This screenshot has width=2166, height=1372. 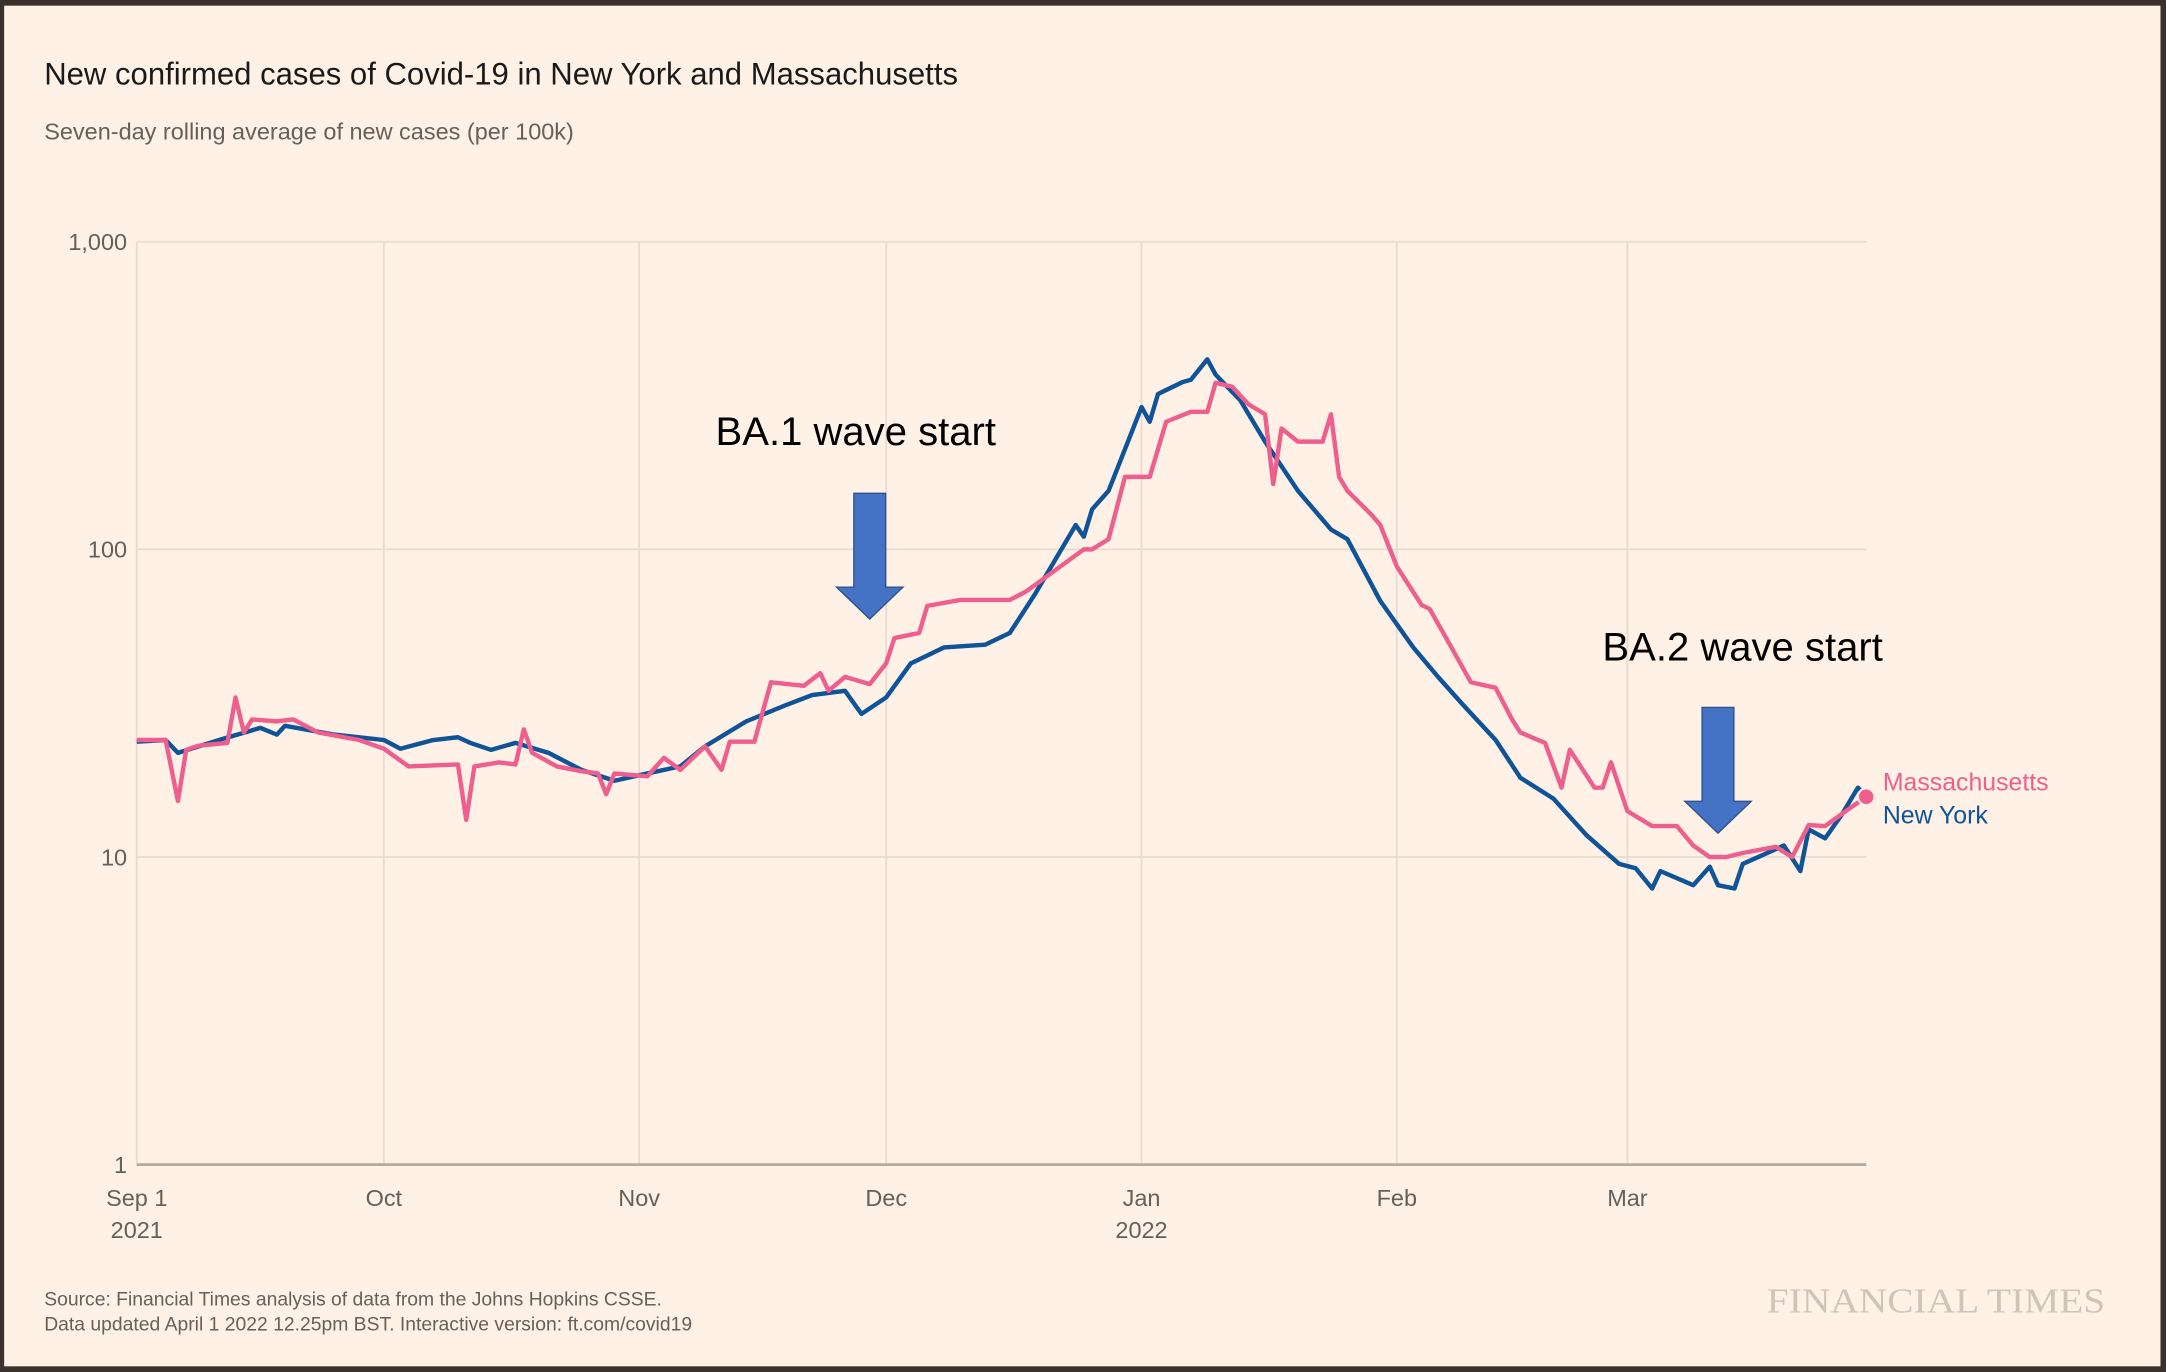 I want to click on x-tick-label: Sep 1, so click(x=136, y=1198).